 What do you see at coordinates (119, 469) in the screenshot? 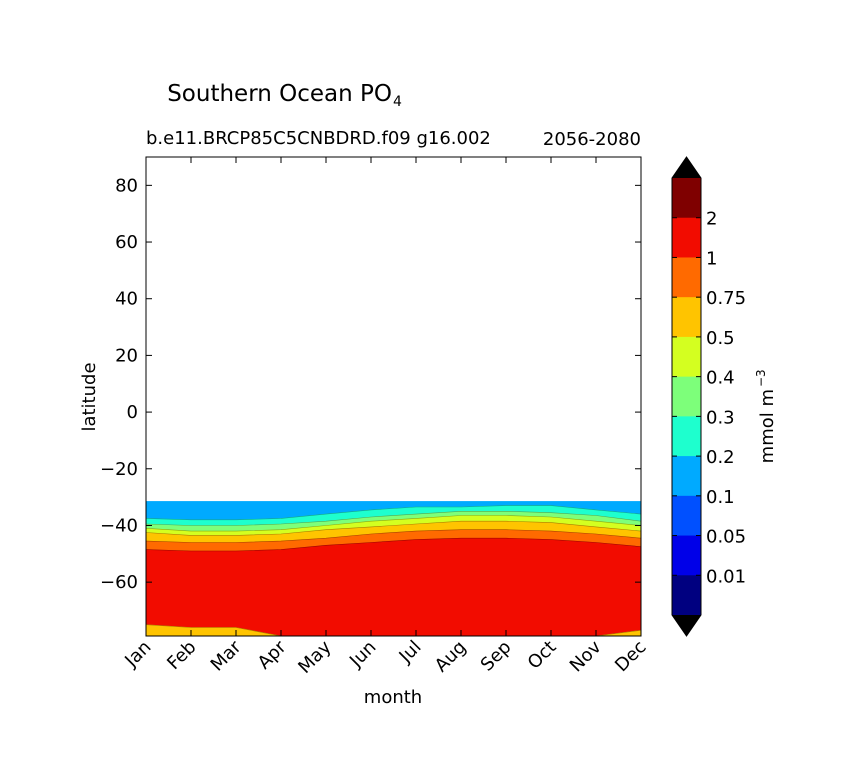
I see `y-tick-label: −20` at bounding box center [119, 469].